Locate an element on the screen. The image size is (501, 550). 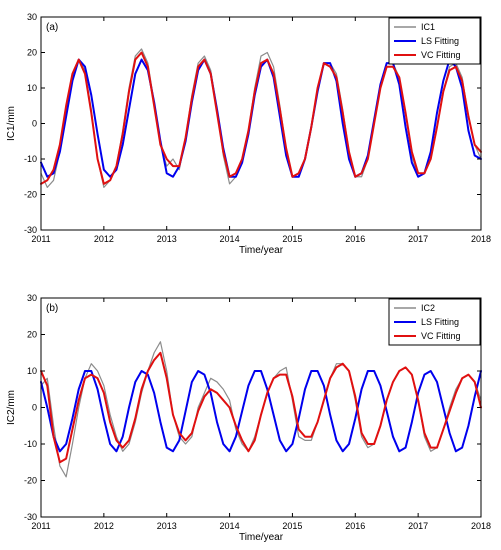
y-axis-label: IC2/mm is located at coordinates (11, 407).